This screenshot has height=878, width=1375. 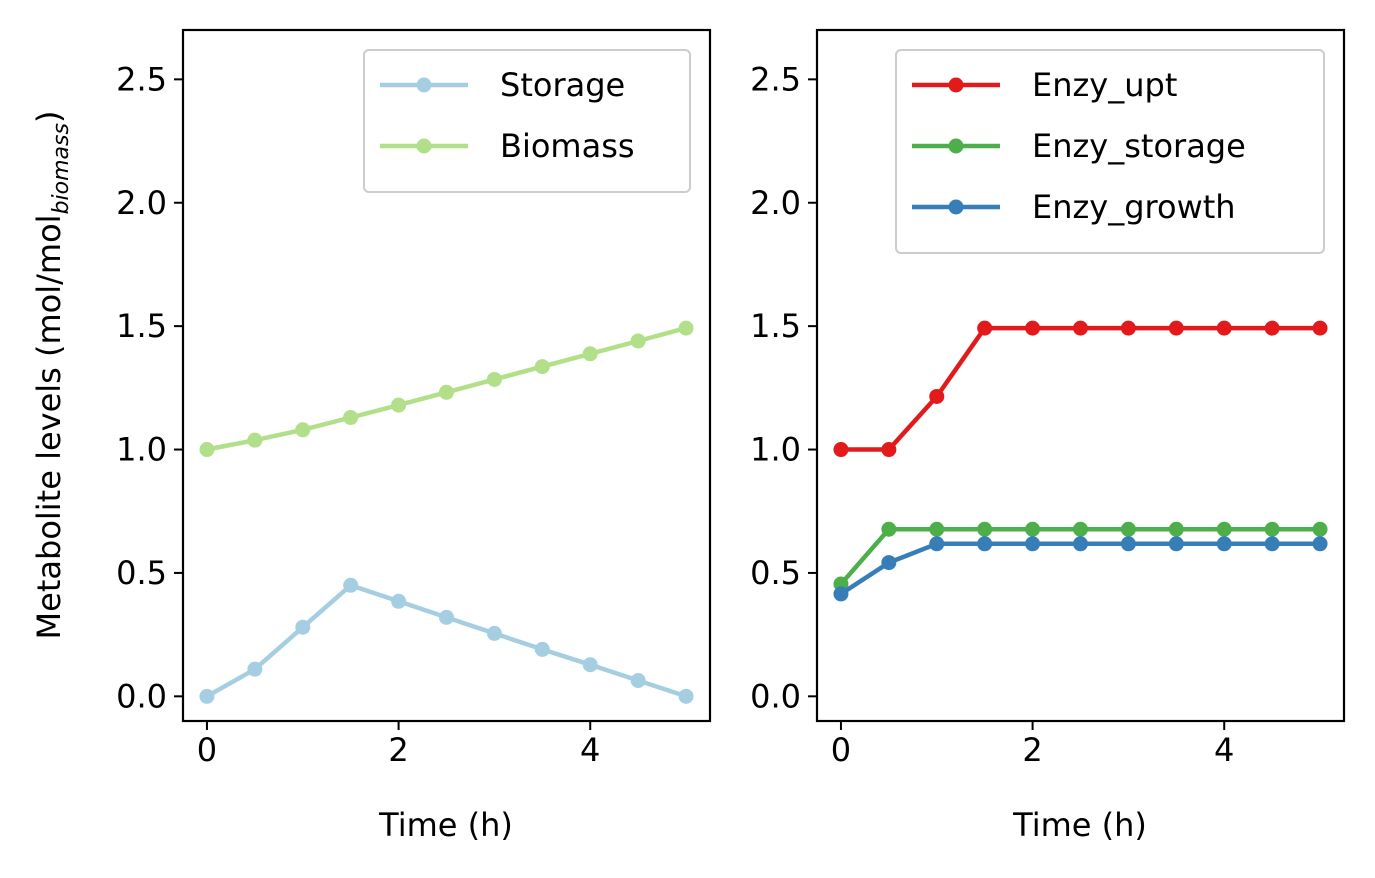 I want to click on right-x-tick-label: 0, so click(x=841, y=750).